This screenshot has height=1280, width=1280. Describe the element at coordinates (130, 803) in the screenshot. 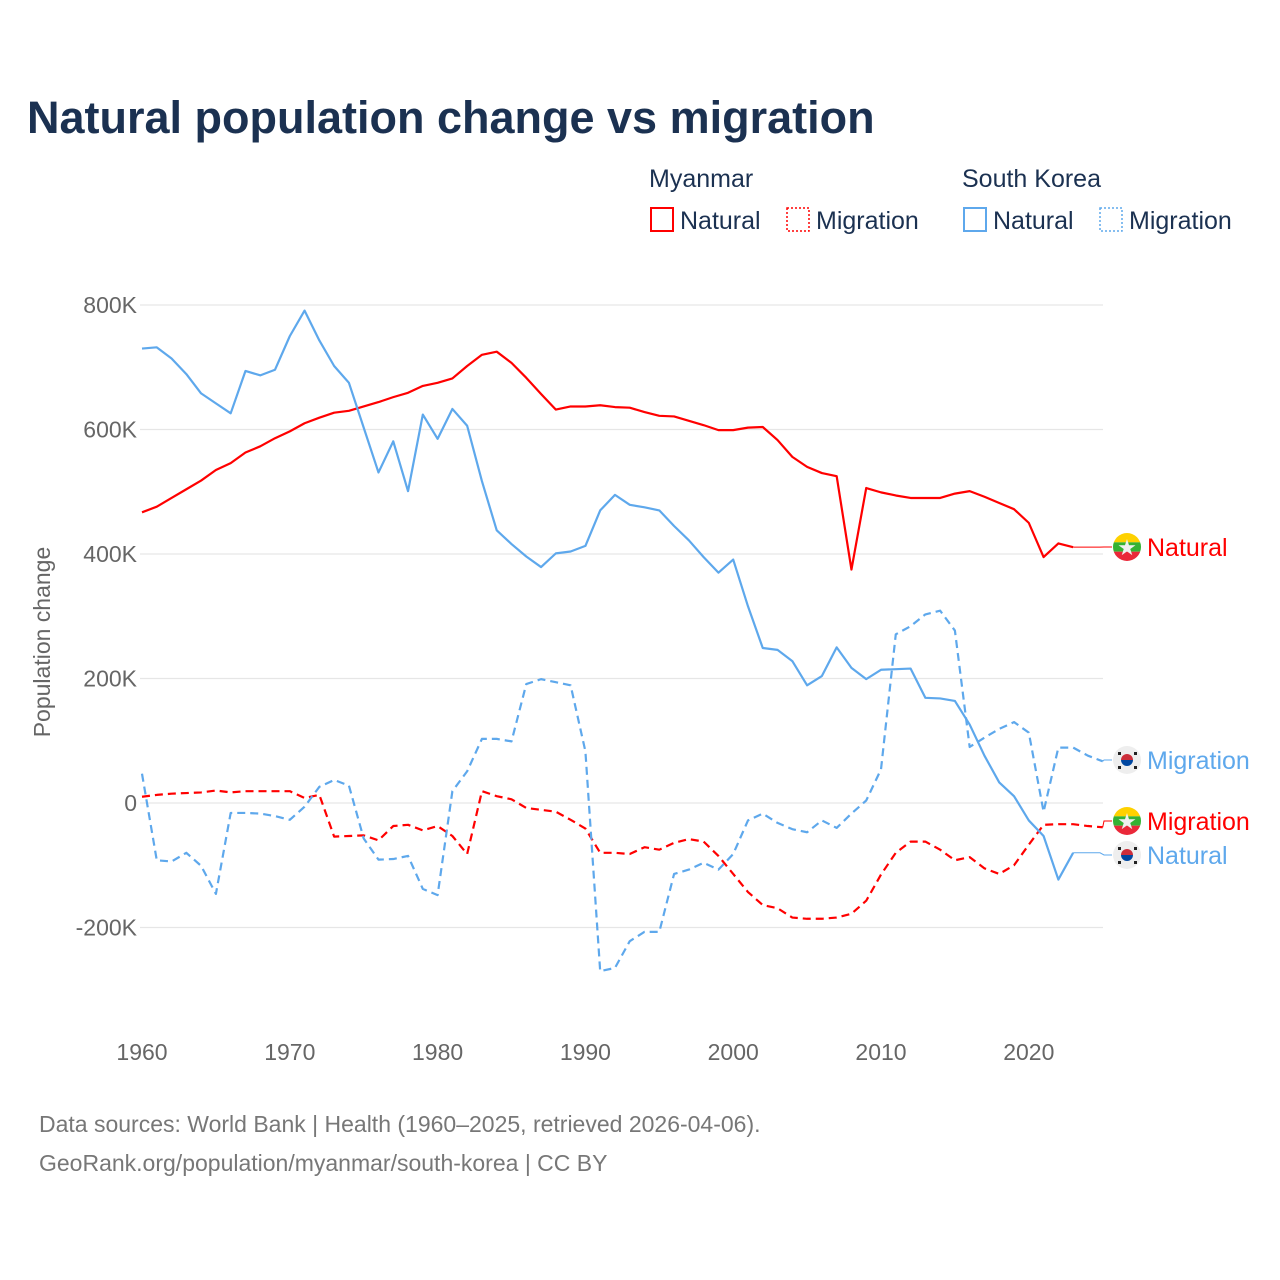

I see `y-tick-label: 0` at that location.